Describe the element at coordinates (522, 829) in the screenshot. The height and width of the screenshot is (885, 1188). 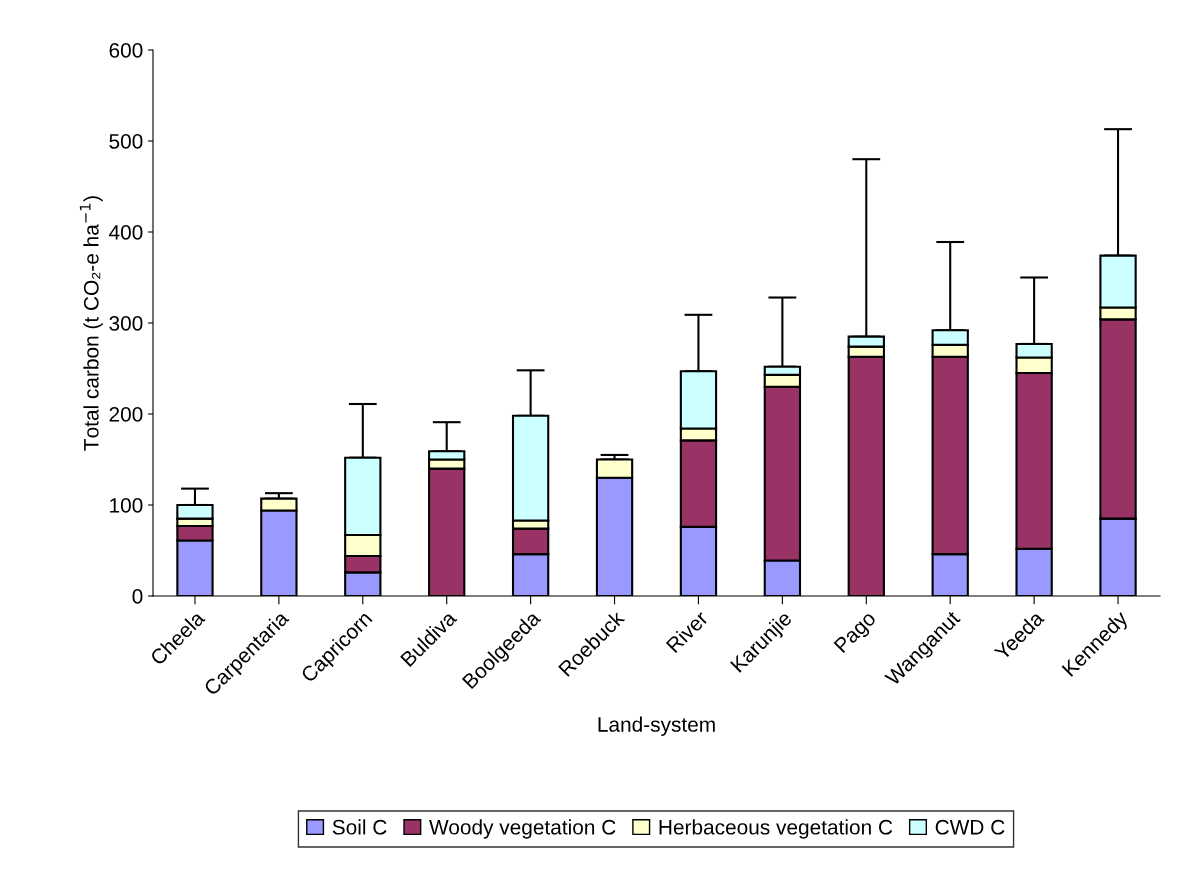
I see `legend-label: Woody vegetation C` at that location.